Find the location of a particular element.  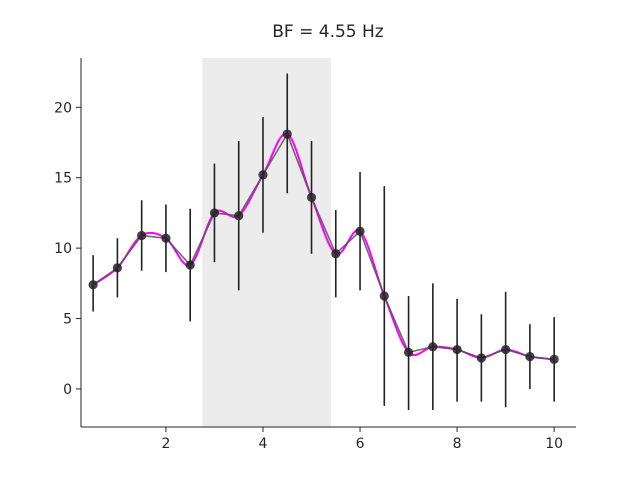

y-tick-label: 15 is located at coordinates (63, 179).